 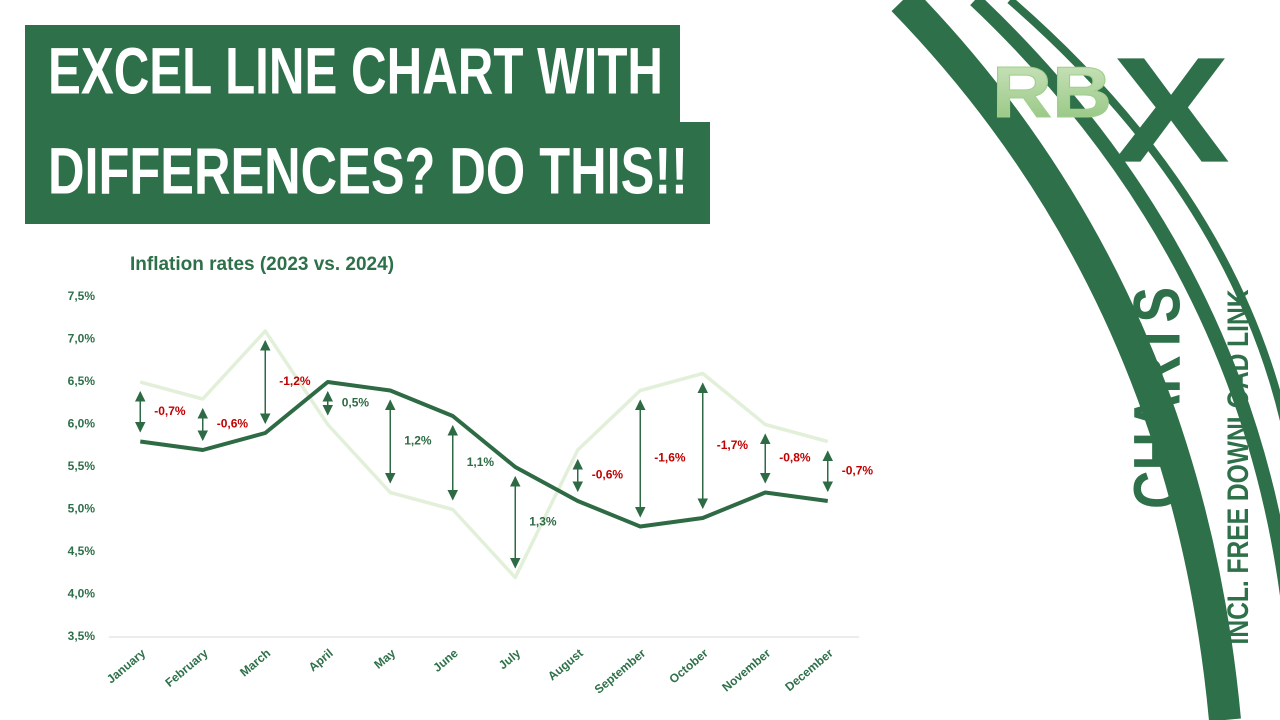 I want to click on x-tick-label: March, so click(x=255, y=662).